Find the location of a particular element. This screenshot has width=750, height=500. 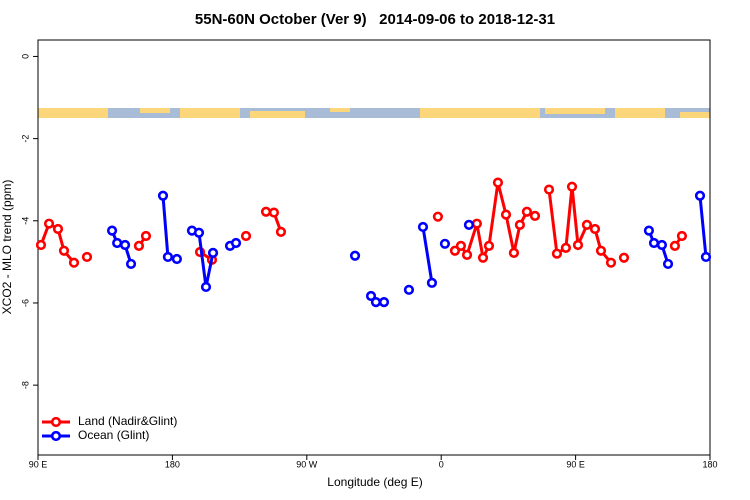

y-tick-label: -4 is located at coordinates (25, 221).